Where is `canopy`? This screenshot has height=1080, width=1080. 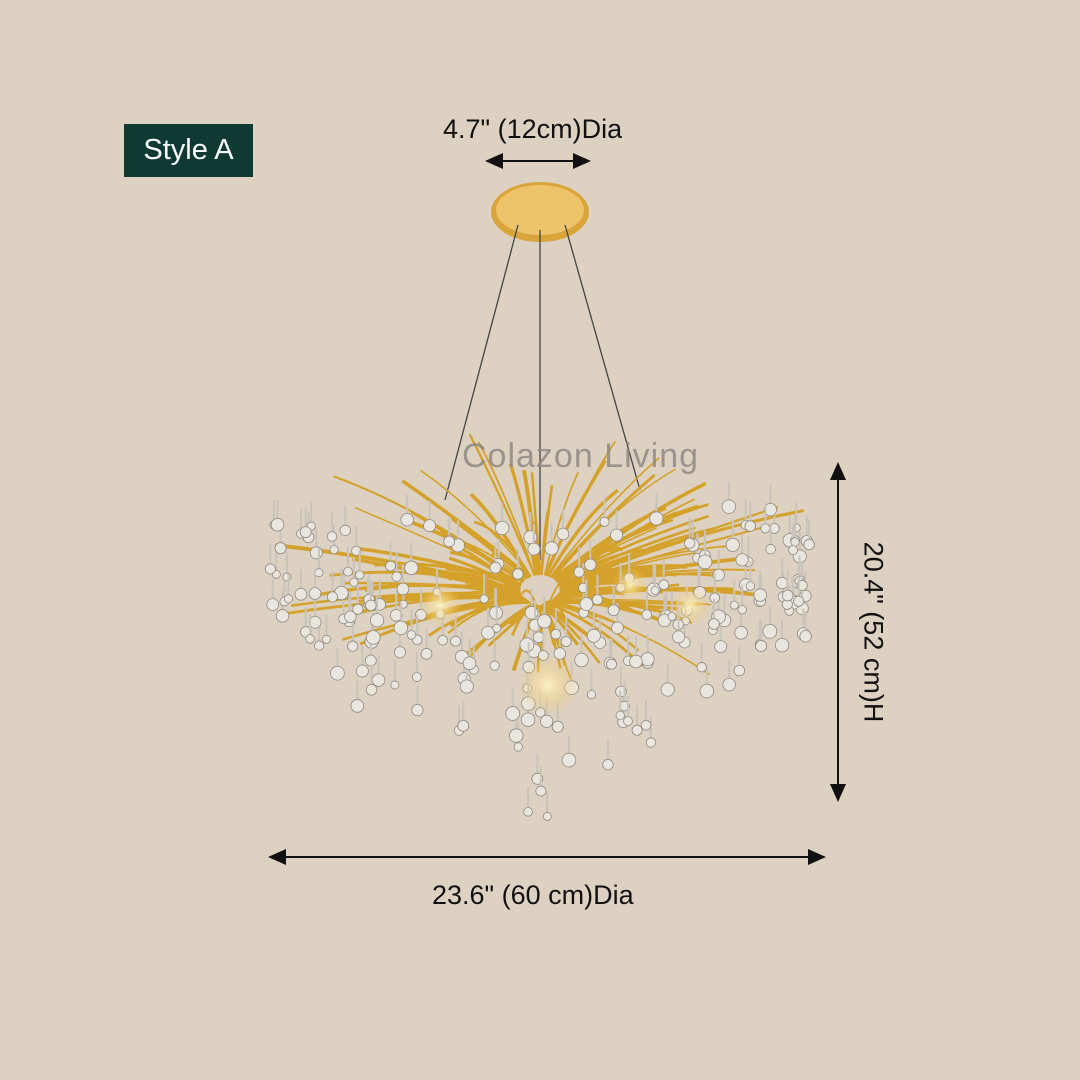 canopy is located at coordinates (540, 212).